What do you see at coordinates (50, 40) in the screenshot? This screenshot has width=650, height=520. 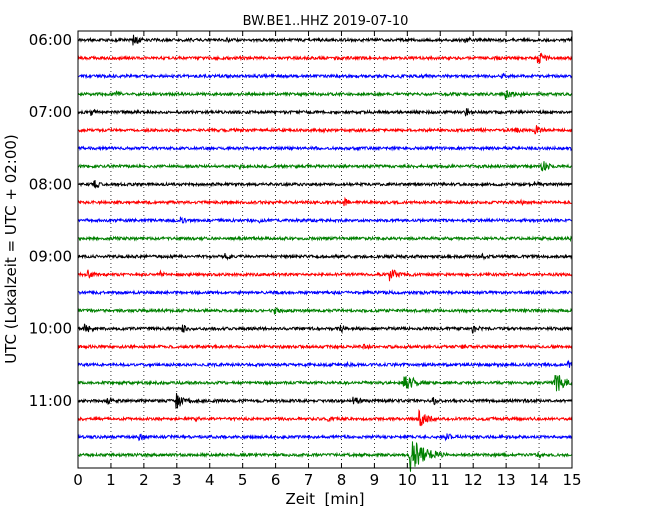 I see `y-tick-label-06:00: 06:00` at bounding box center [50, 40].